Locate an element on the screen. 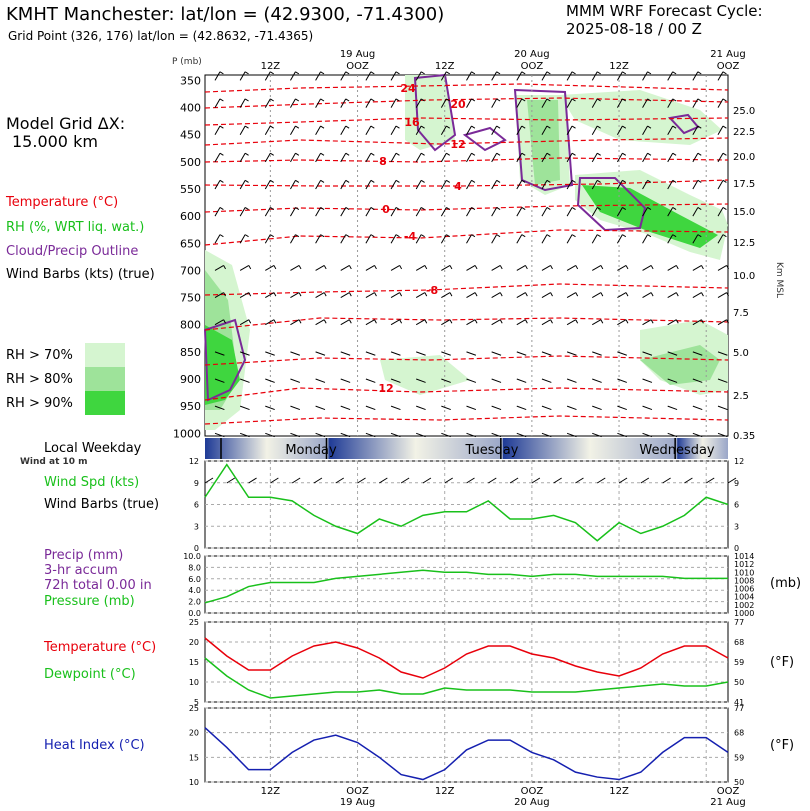 This screenshot has width=810, height=811. panel-left-tick: 6 is located at coordinates (196, 505).